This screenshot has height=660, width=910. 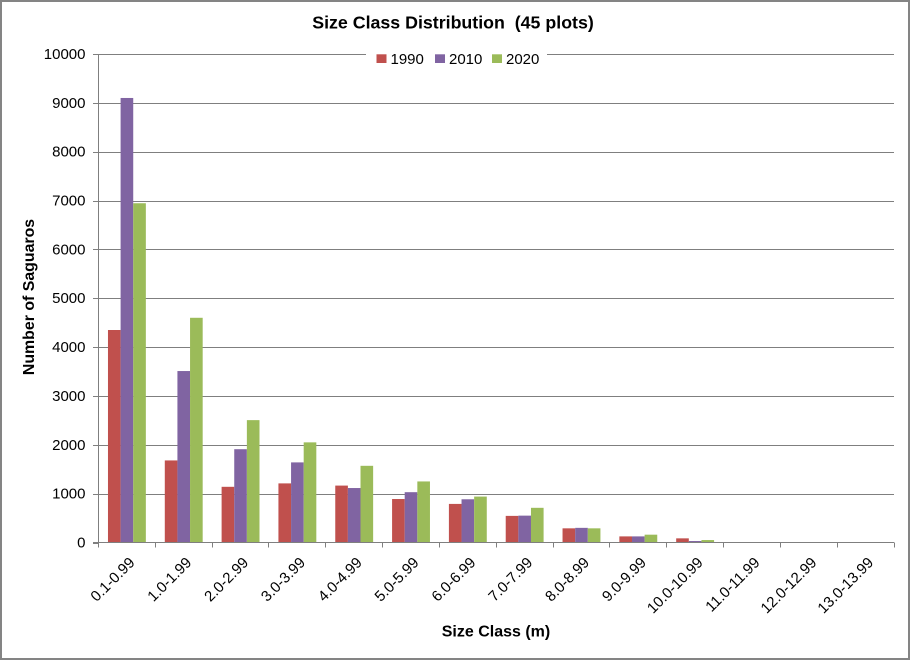 What do you see at coordinates (496, 632) in the screenshot?
I see `svg-text: Size Class (m)` at bounding box center [496, 632].